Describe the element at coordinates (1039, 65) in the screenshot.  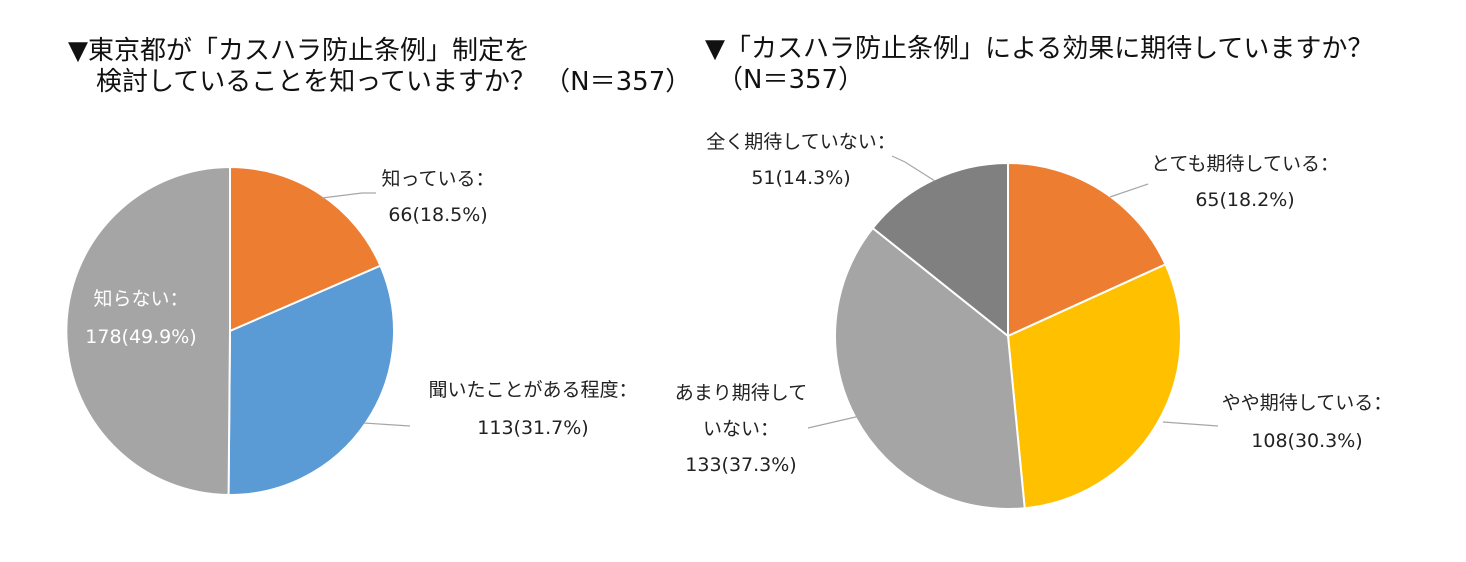
I see `chart2-title: ▼「カスハラ防止条例」による効果に期待していますか？ （N＝357）` at that location.